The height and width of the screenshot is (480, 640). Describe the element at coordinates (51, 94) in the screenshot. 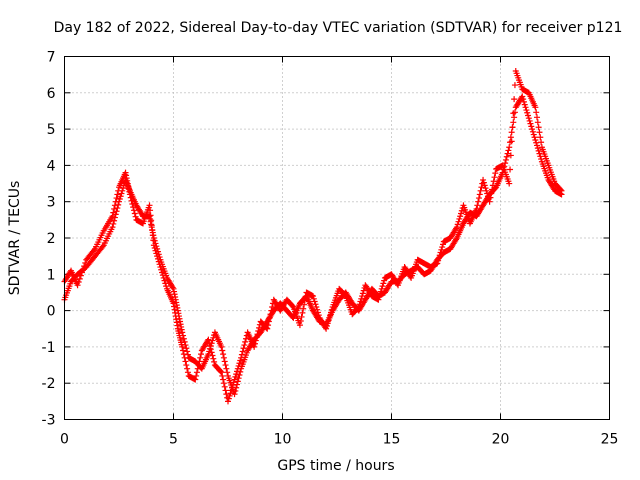

I see `y-tick-label: 6` at that location.